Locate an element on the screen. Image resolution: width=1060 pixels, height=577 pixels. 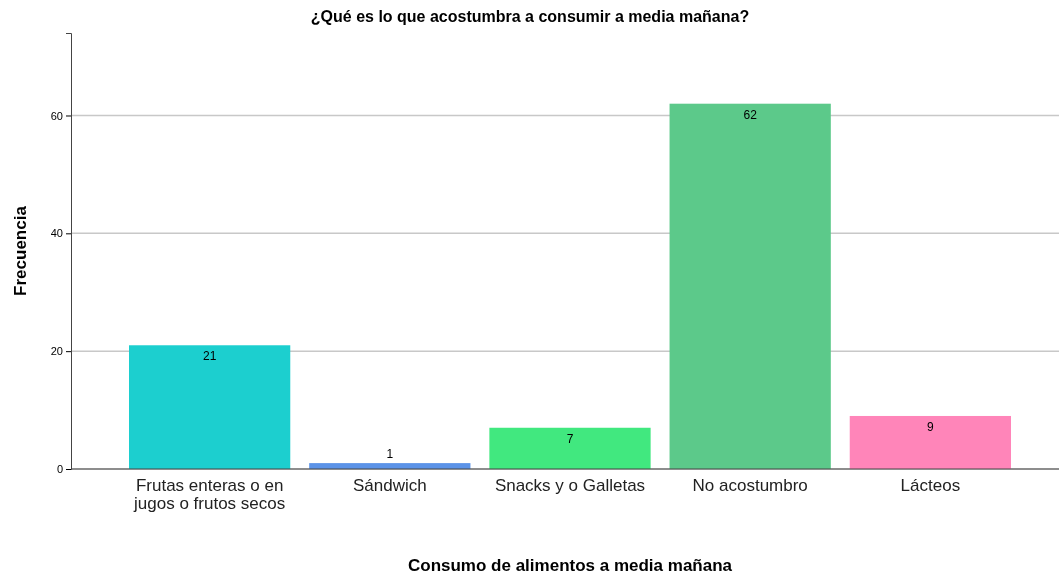
x-axis-title: Consumo de alimentos a media mañana is located at coordinates (570, 565).